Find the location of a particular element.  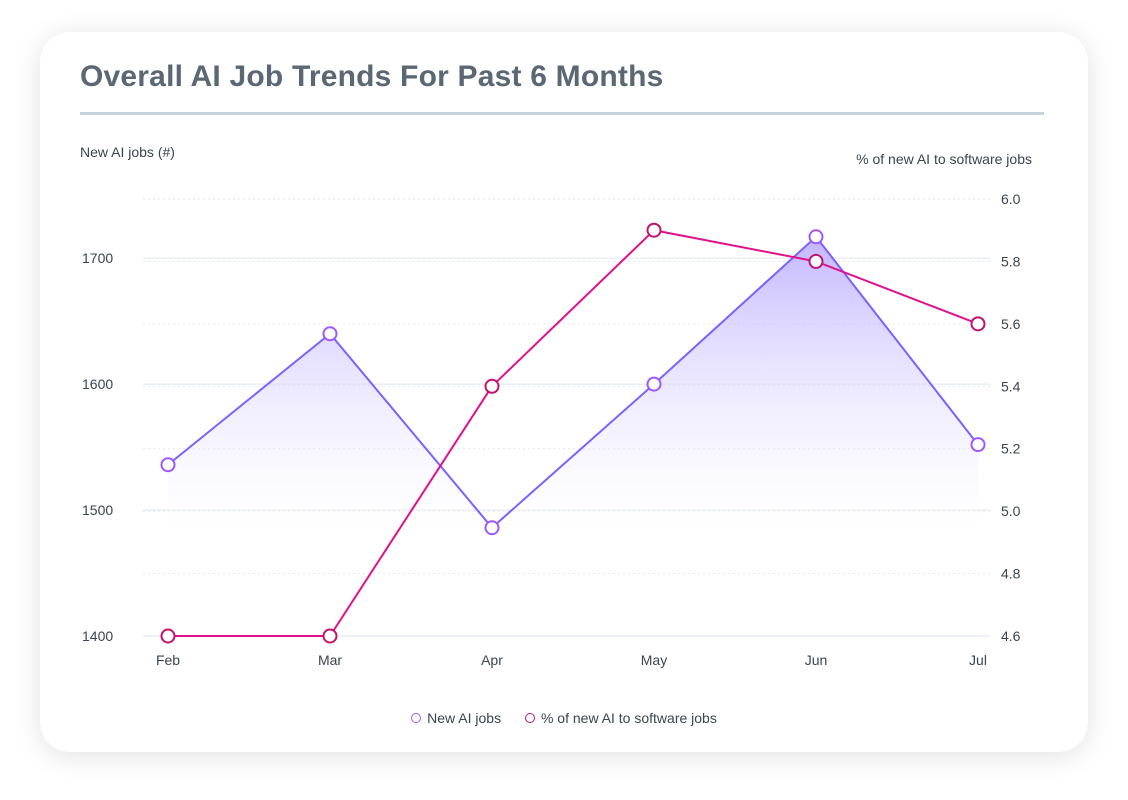

legend-label: New AI jobs is located at coordinates (464, 718).